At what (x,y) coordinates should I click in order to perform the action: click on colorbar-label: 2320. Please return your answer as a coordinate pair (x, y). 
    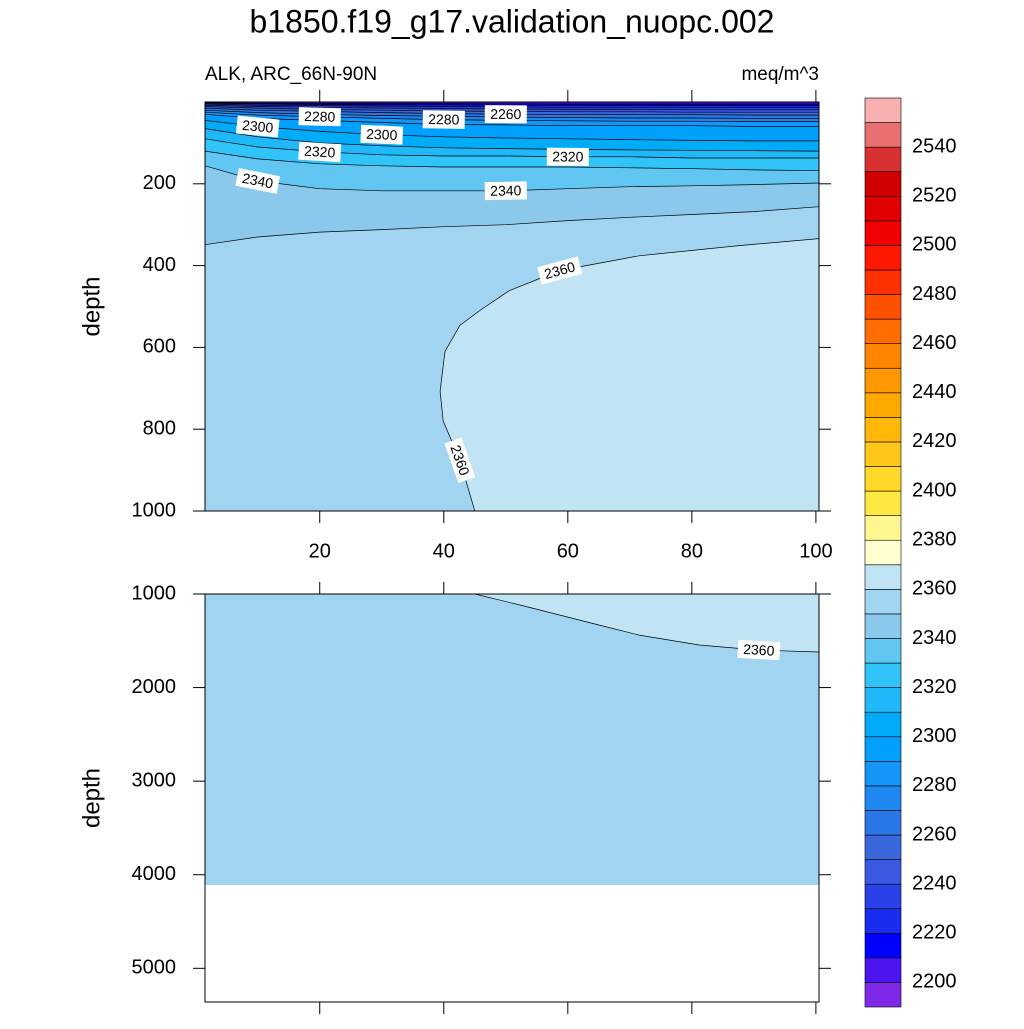
    Looking at the image, I should click on (934, 687).